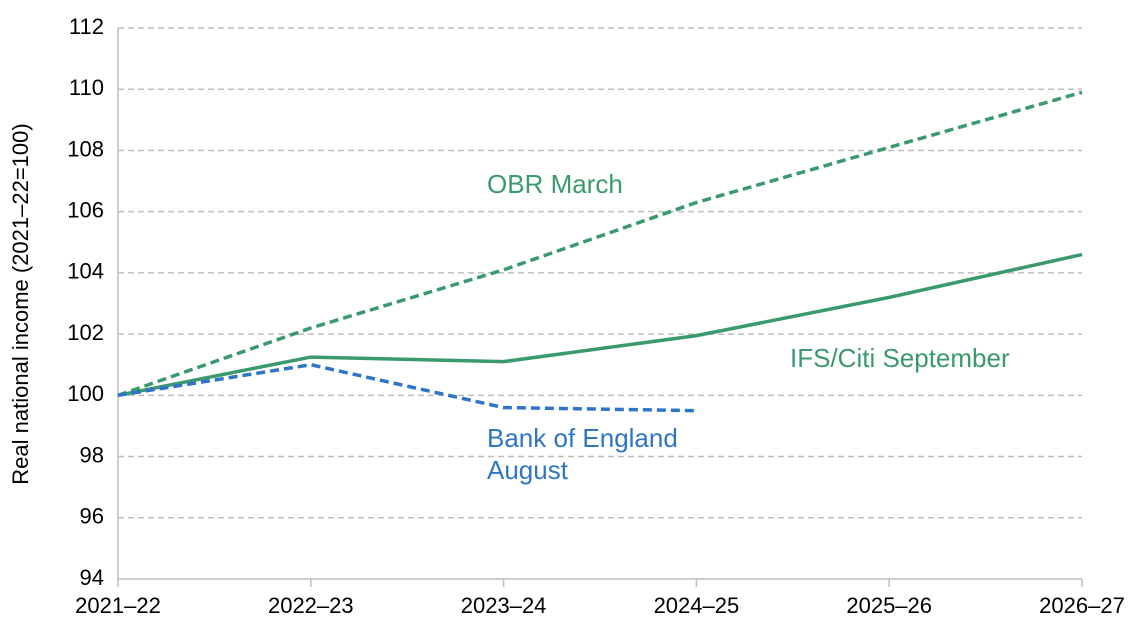 This screenshot has height=622, width=1136. Describe the element at coordinates (92, 516) in the screenshot. I see `y-tick-label: 96` at that location.